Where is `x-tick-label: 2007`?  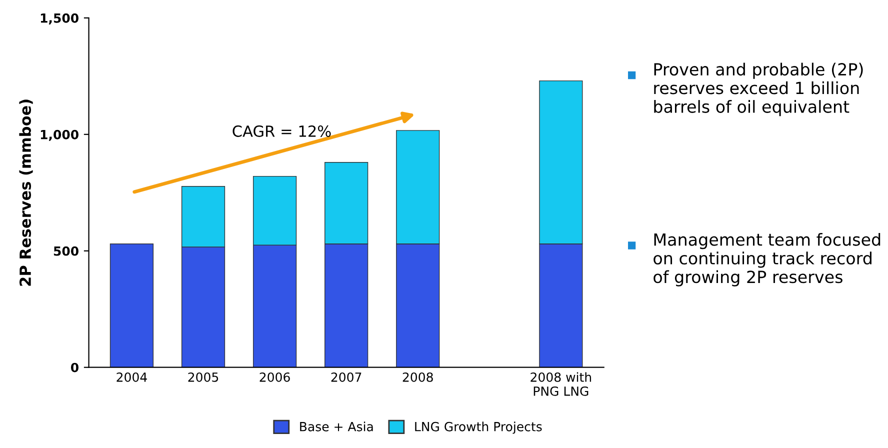 x-tick-label: 2007 is located at coordinates (346, 377).